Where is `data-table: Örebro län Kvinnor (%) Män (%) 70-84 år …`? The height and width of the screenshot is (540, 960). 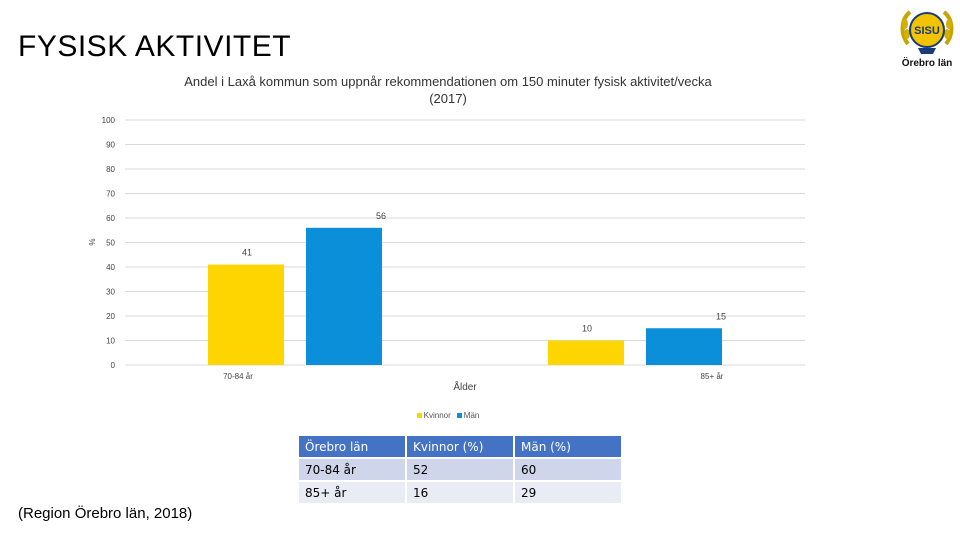 data-table: Örebro län Kvinnor (%) Män (%) 70-84 år … is located at coordinates (460, 469).